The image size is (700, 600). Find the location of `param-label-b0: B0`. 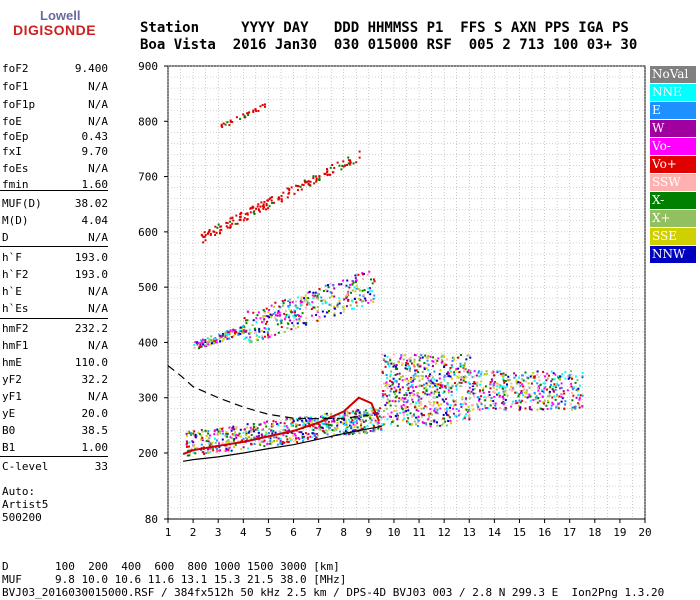

param-label-b0: B0 is located at coordinates (9, 430).